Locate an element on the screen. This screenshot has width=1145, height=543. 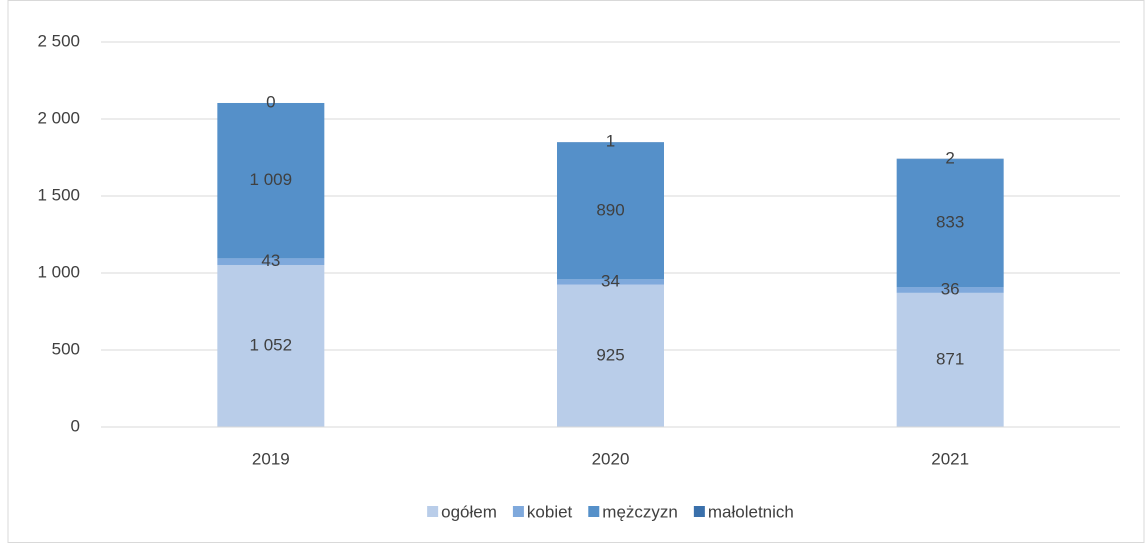
data-label: 1 is located at coordinates (610, 141).